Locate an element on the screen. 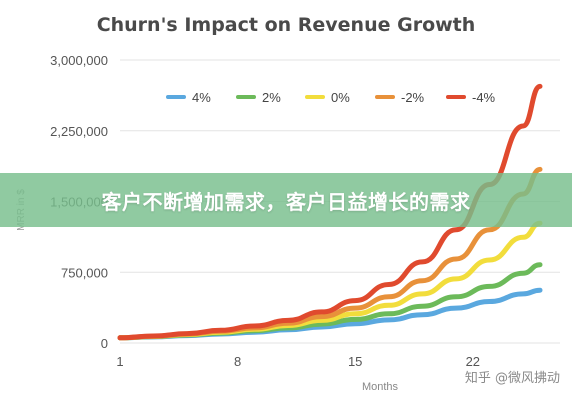  legend-label: -2% is located at coordinates (413, 97).